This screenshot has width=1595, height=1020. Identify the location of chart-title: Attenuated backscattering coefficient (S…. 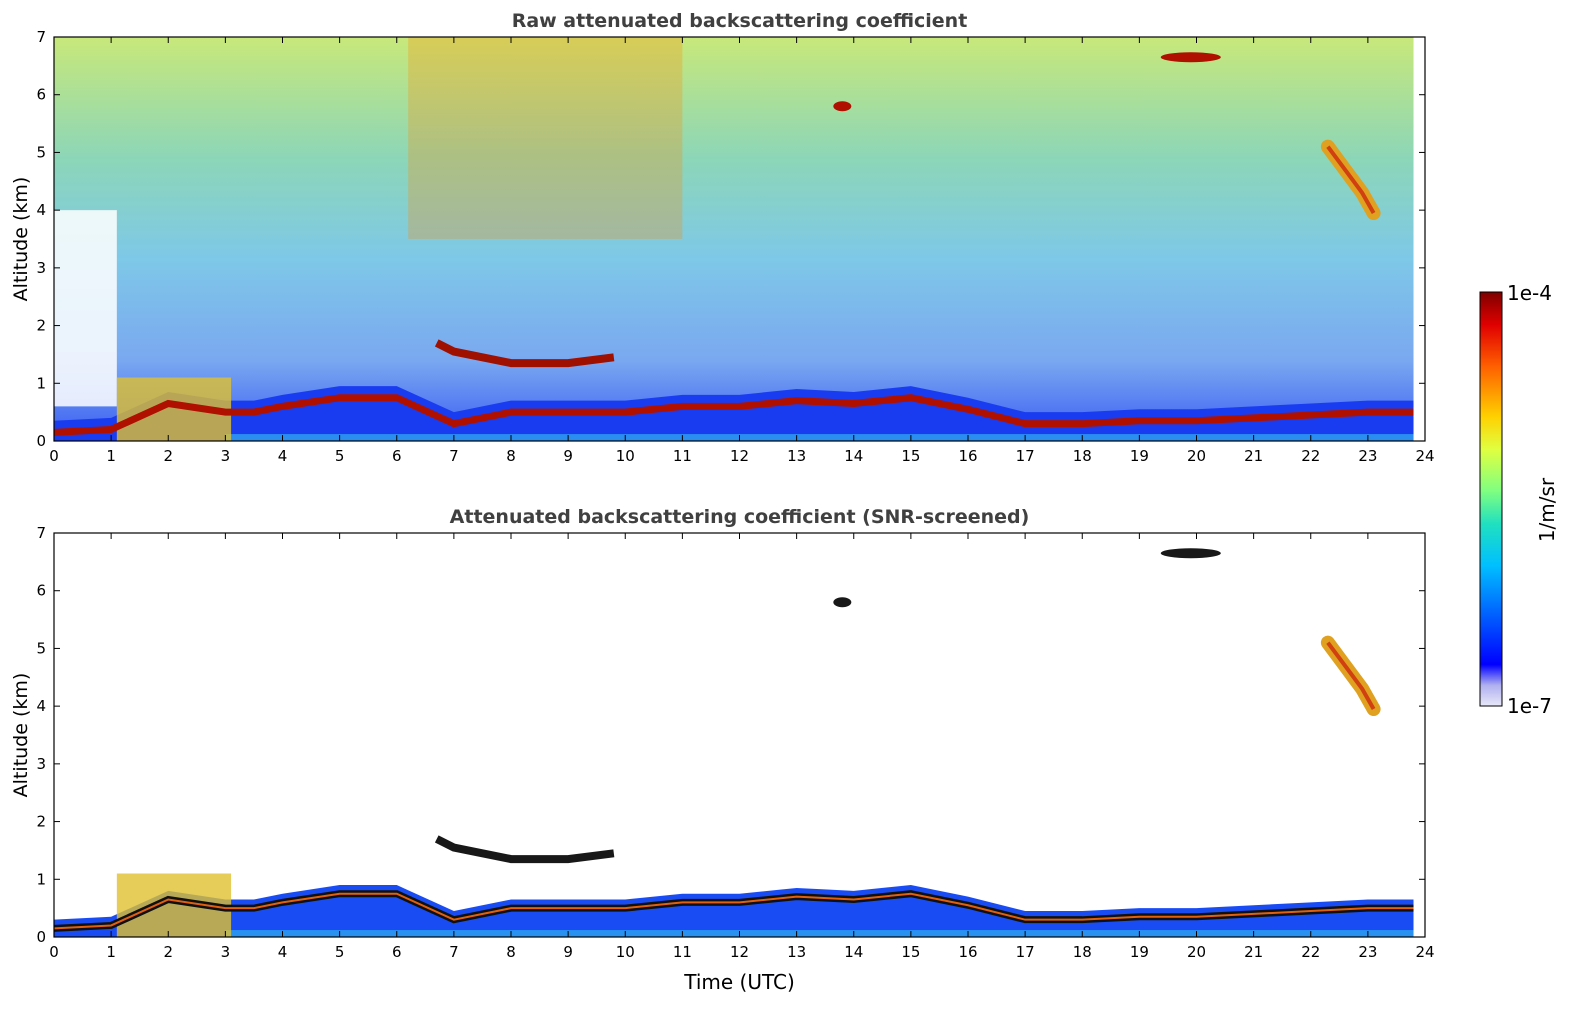
(740, 517).